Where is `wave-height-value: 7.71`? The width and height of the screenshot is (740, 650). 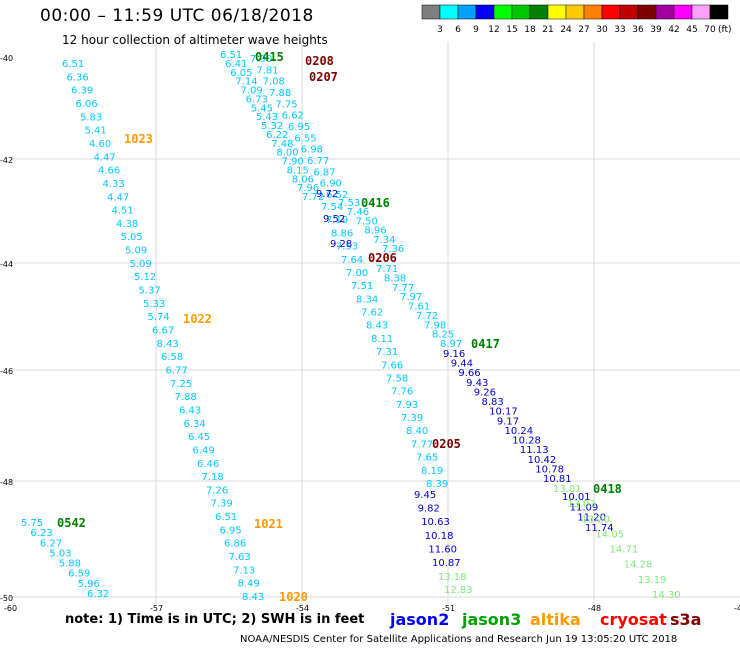 wave-height-value: 7.71 is located at coordinates (387, 269).